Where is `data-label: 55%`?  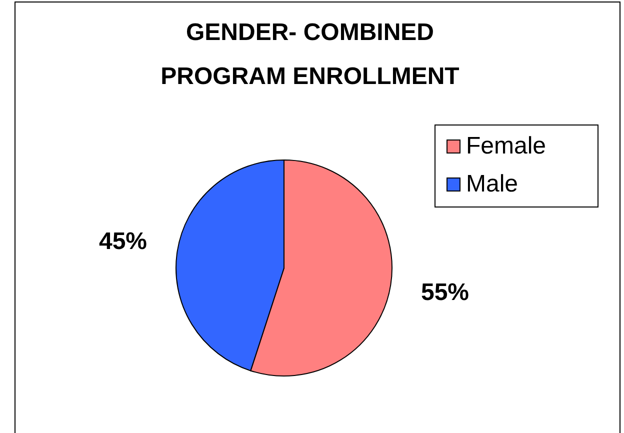
data-label: 55% is located at coordinates (445, 292).